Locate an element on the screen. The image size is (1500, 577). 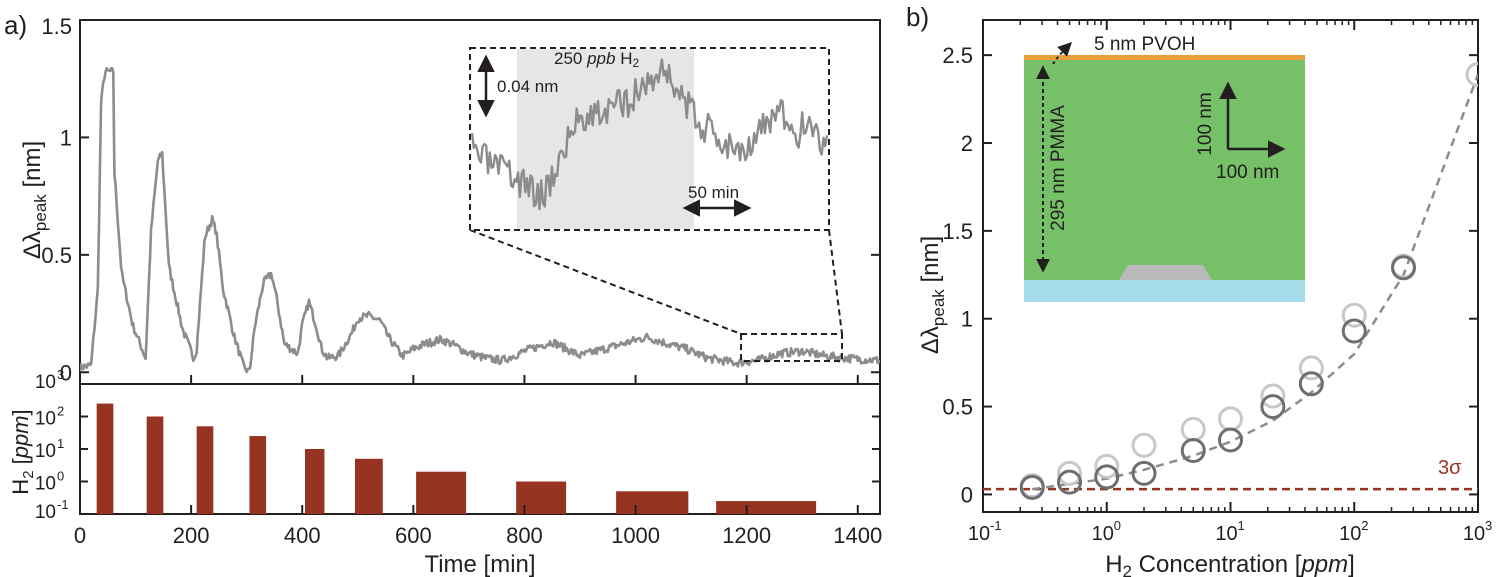
panel-b-ytick-label: 1 is located at coordinates (967, 319).